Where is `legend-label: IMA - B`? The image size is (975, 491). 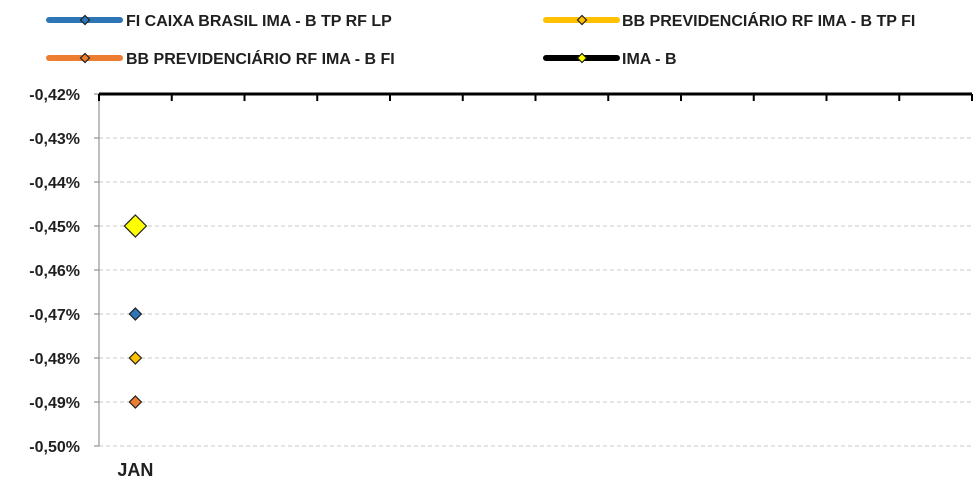
legend-label: IMA - B is located at coordinates (649, 59).